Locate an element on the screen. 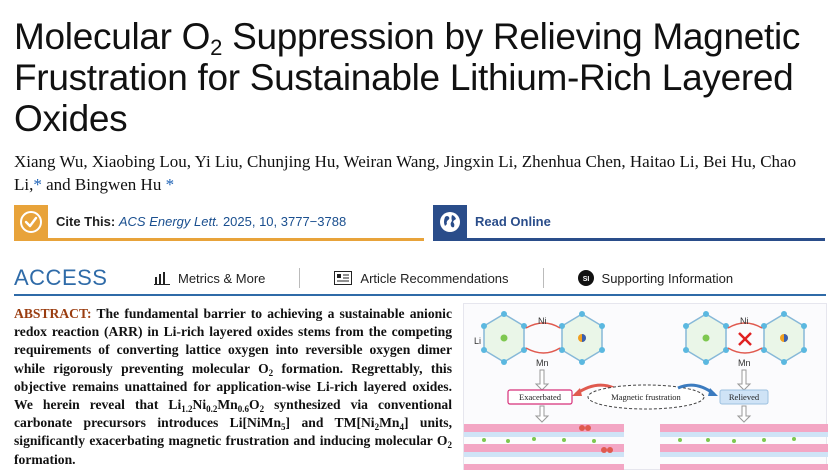 The image size is (836, 470). bar-chart-icon is located at coordinates (162, 278).